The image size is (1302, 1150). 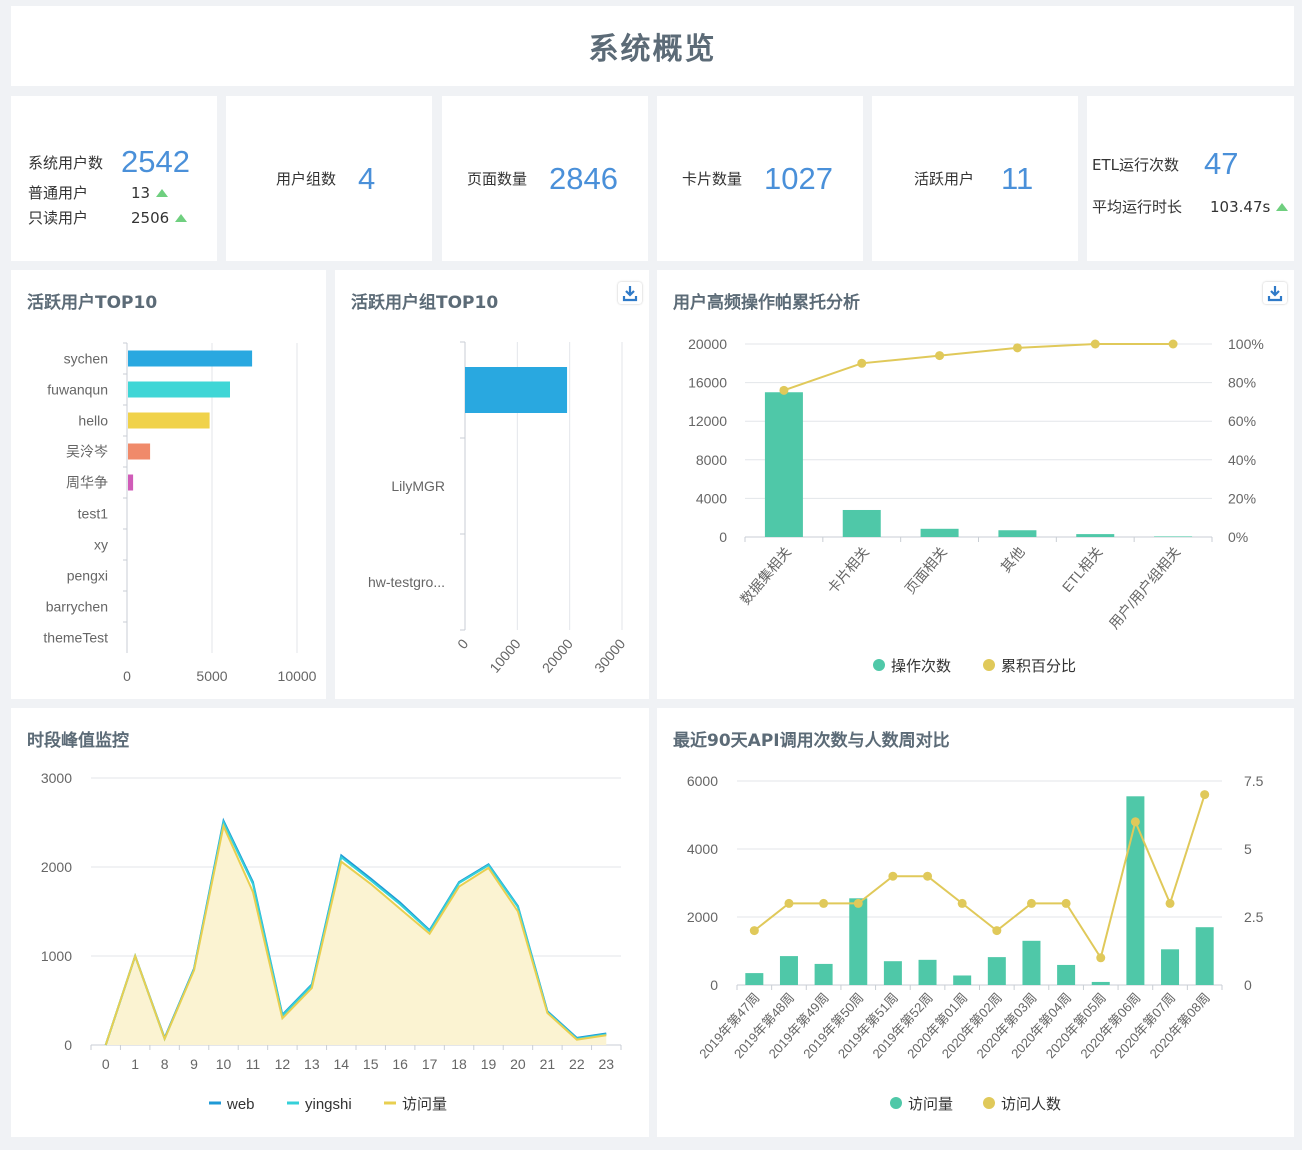 What do you see at coordinates (1137, 207) in the screenshot?
I see `stat-sub-label: 平均运行时长` at bounding box center [1137, 207].